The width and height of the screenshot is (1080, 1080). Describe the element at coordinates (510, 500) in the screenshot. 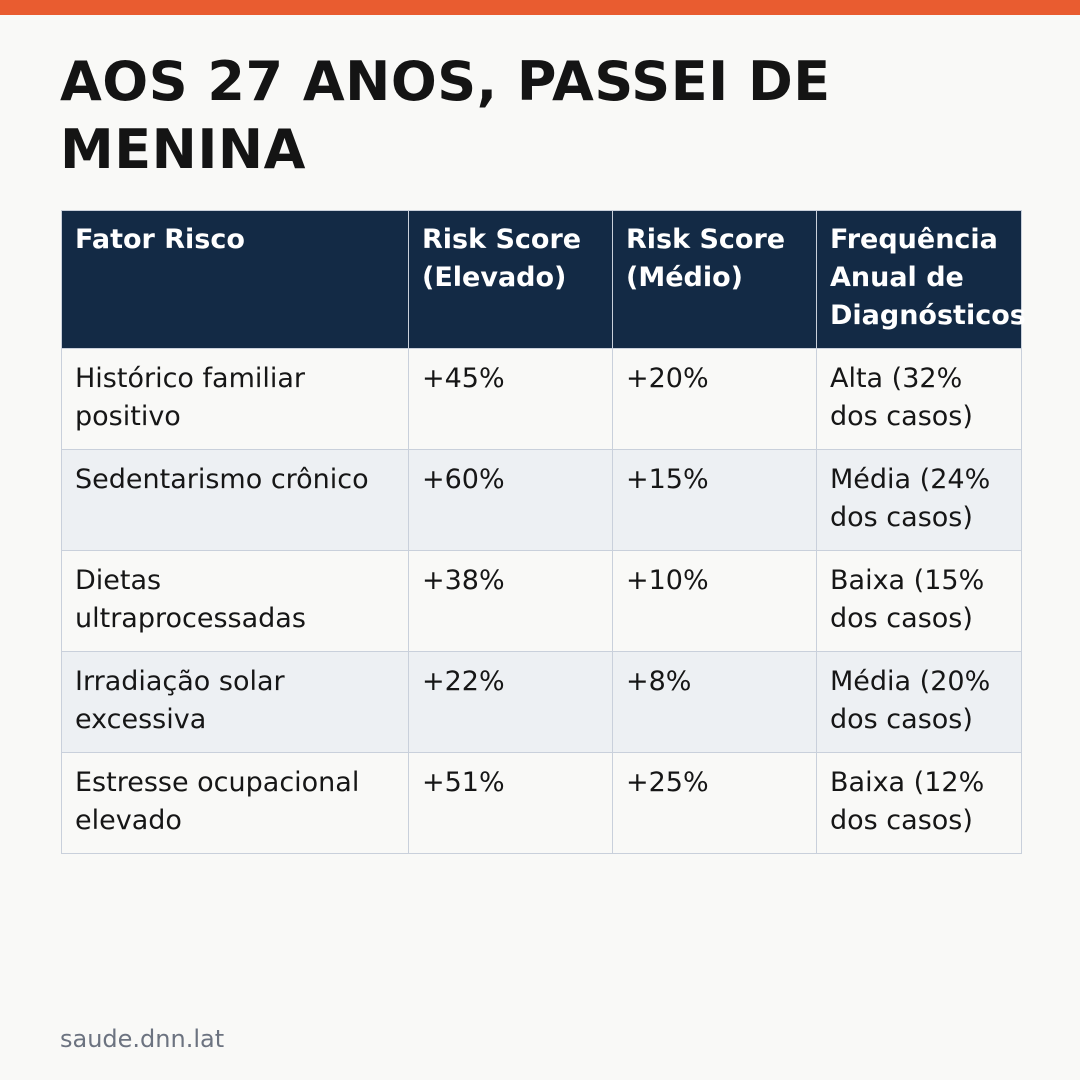

I see `cell-score-elevado: +60%` at that location.